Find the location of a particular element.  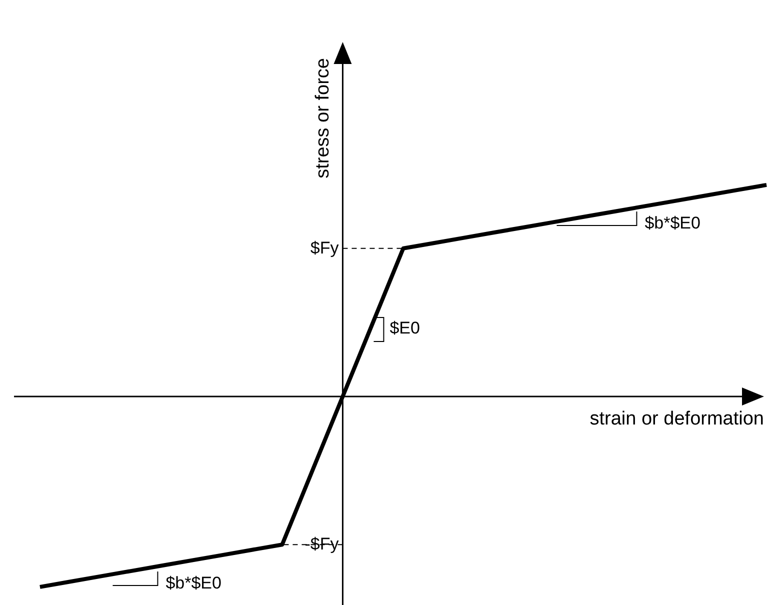

ref-line-label: -$Fy is located at coordinates (322, 544).